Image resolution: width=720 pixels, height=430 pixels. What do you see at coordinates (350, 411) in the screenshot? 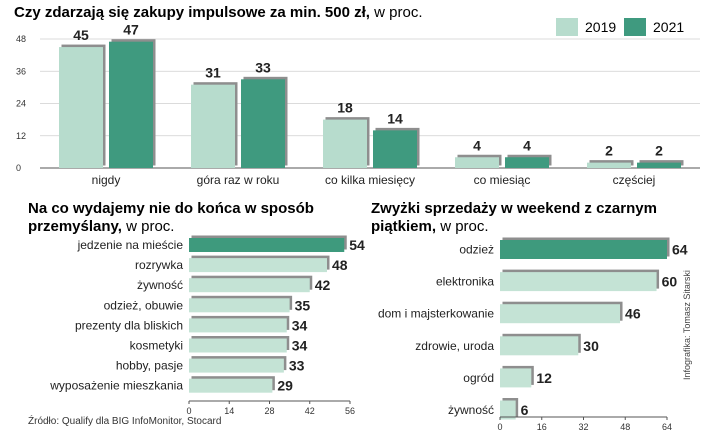
I see `hbar-x-tick-label: 56` at bounding box center [350, 411].